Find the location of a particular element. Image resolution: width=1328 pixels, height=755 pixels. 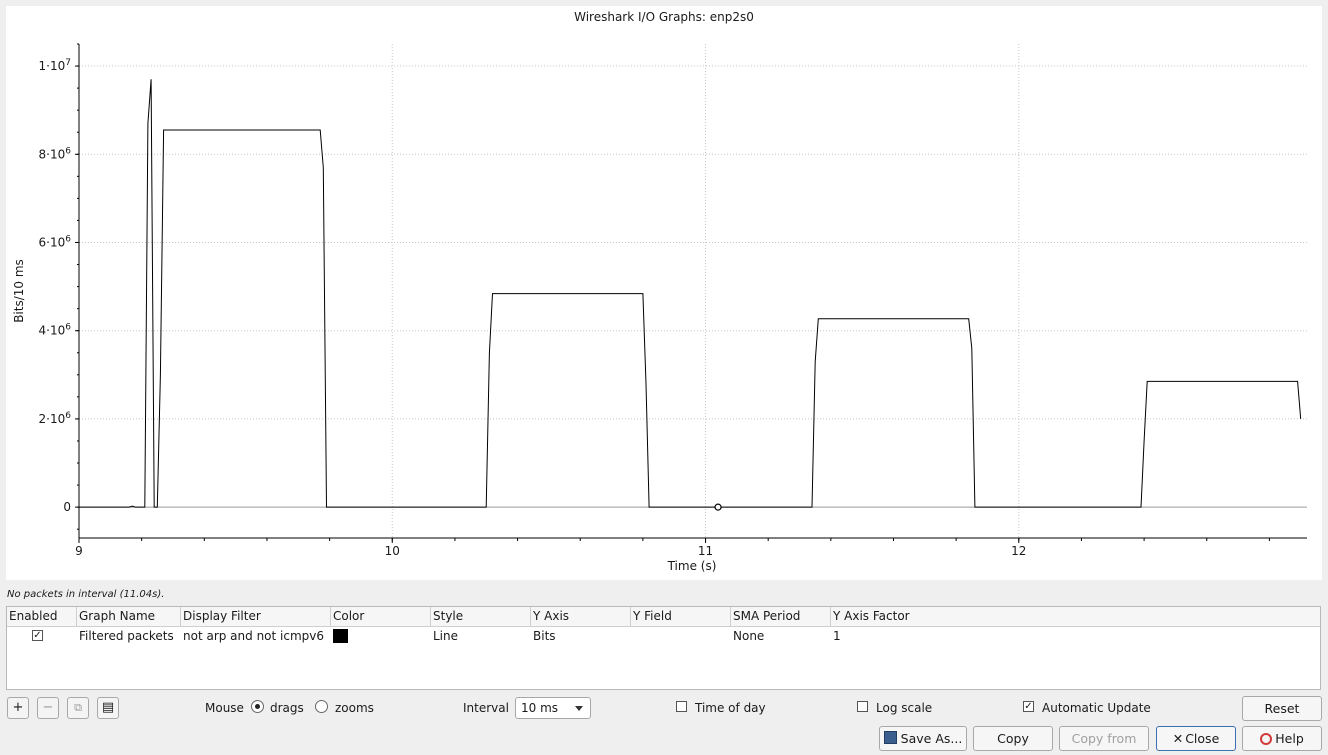

display-filter-cell: not arp and not icmpv6 is located at coordinates (254, 636).